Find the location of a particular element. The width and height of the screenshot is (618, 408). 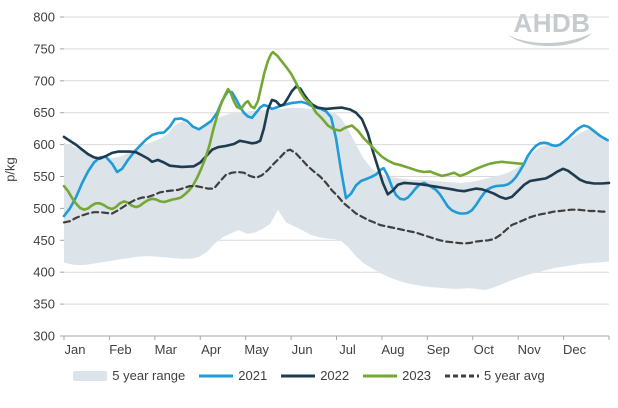

legend-item-5-year-avg: 5 year avg is located at coordinates (495, 375).